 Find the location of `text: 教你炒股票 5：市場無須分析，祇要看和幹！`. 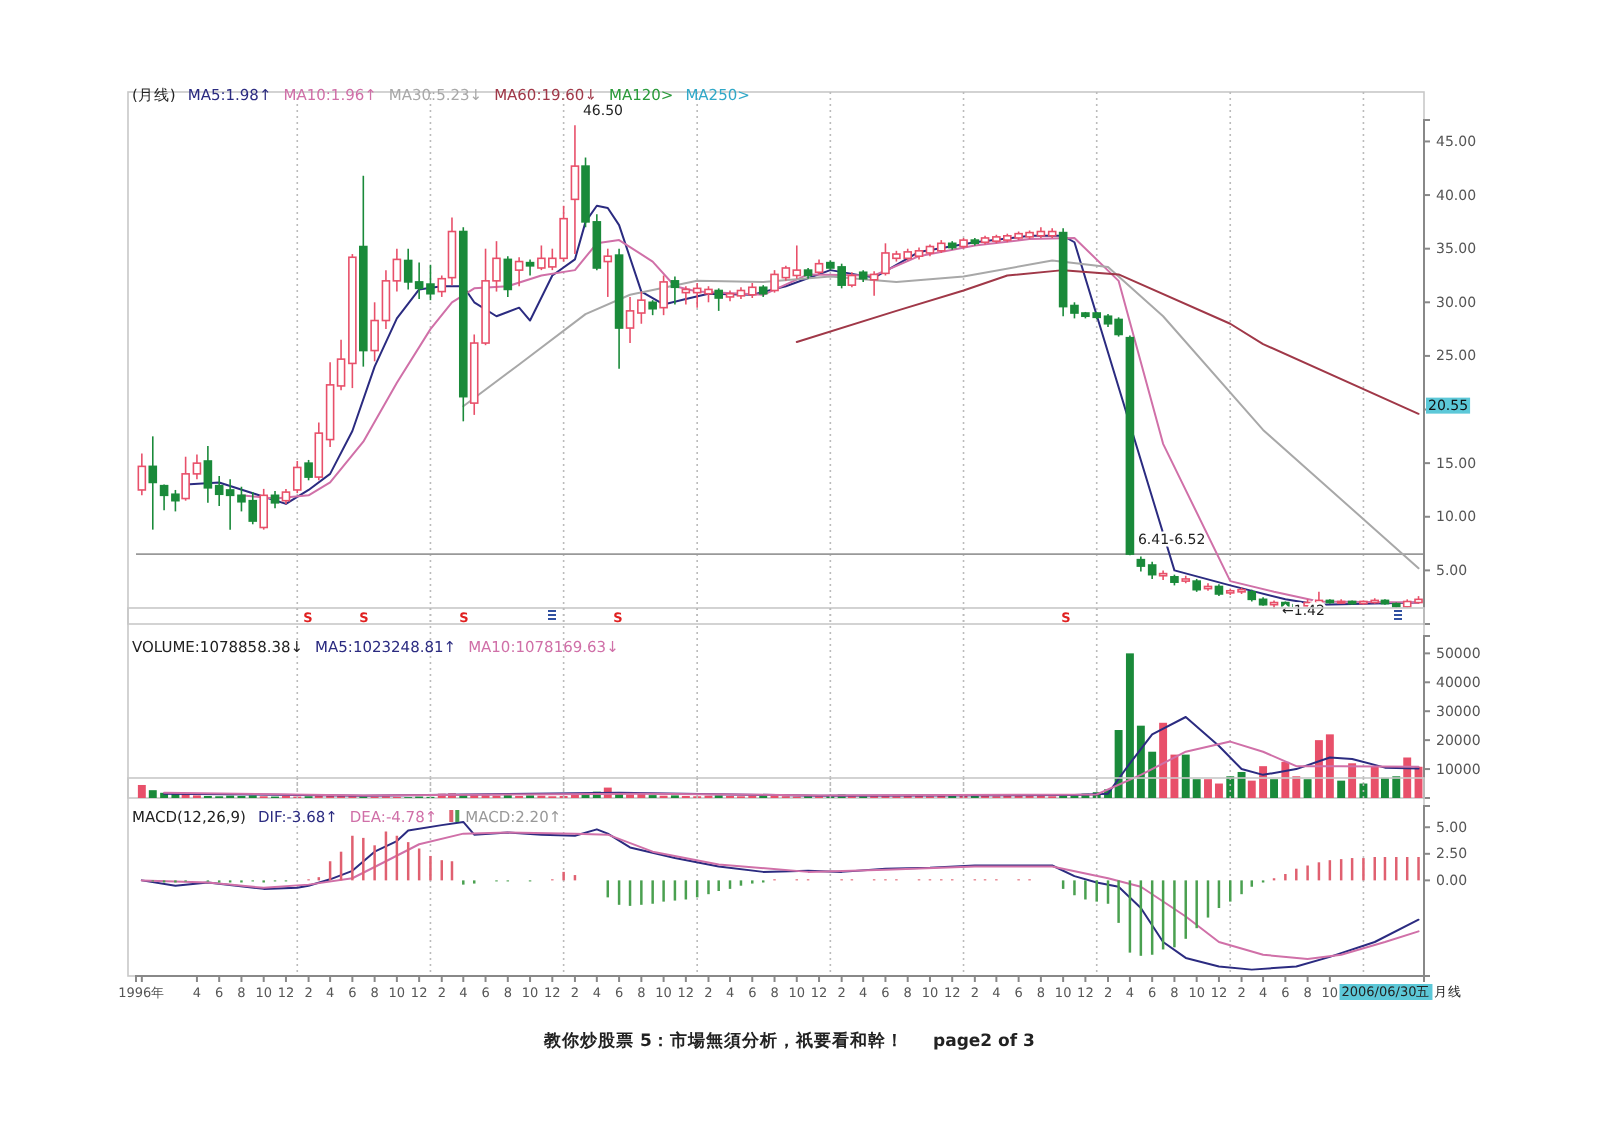

text: 教你炒股票 5：市場無須分析，祇要看和幹！ is located at coordinates (723, 1041).